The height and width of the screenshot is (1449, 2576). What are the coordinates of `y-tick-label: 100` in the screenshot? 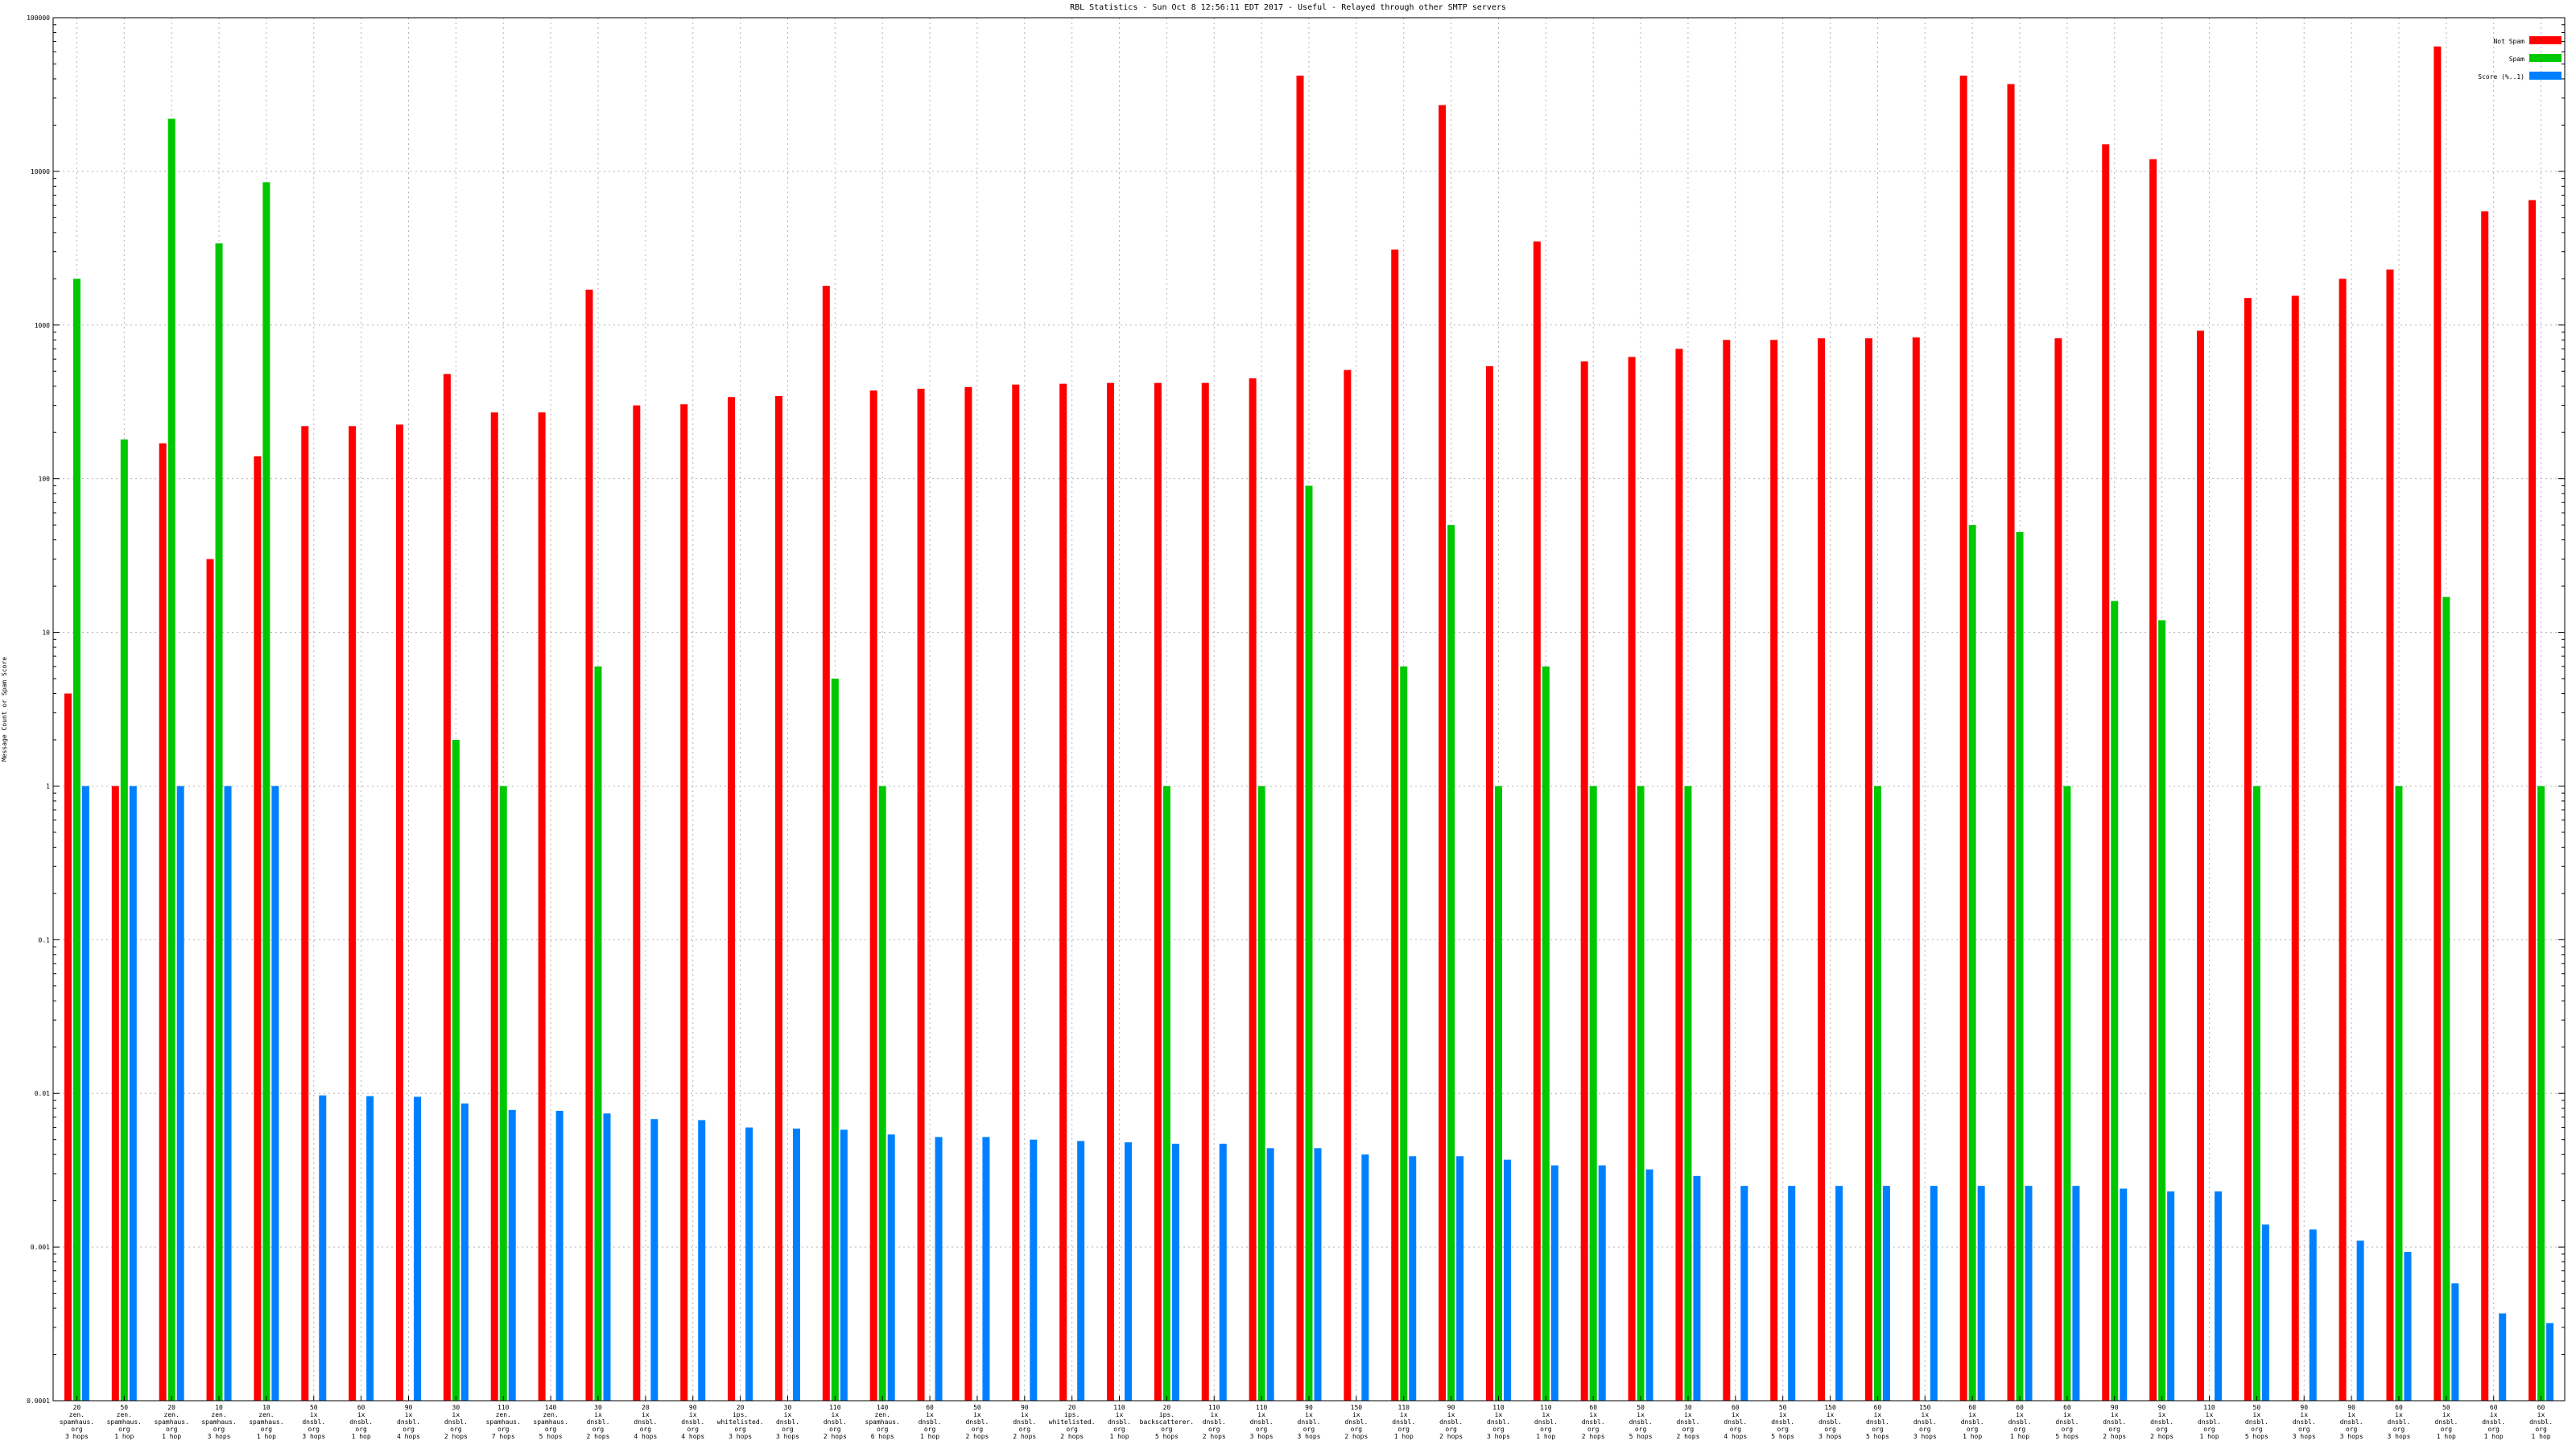 It's located at (45, 479).